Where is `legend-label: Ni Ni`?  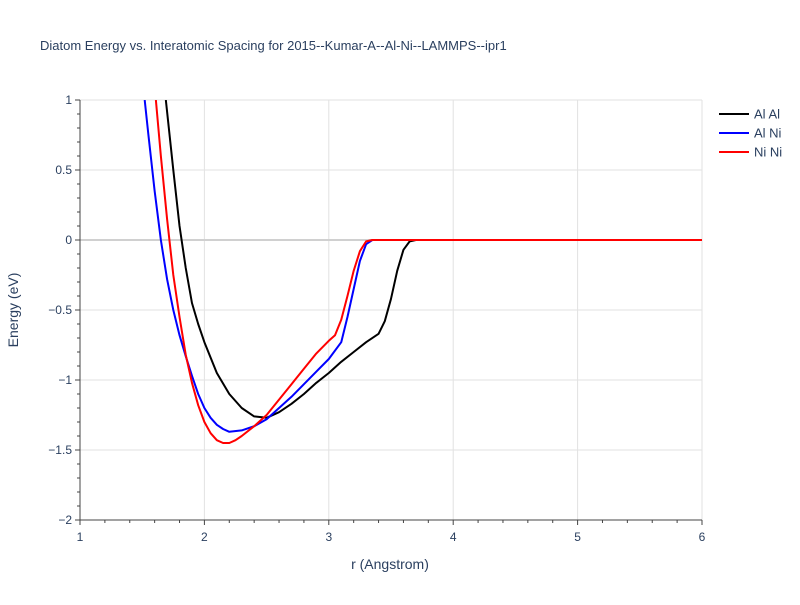 legend-label: Ni Ni is located at coordinates (768, 152).